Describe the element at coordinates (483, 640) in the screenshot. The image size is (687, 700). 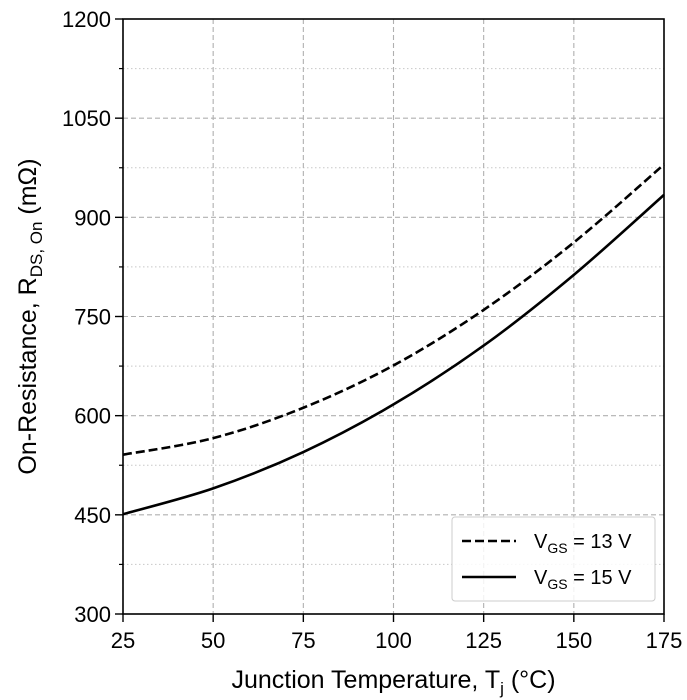
I see `x-tick-label: 125` at that location.